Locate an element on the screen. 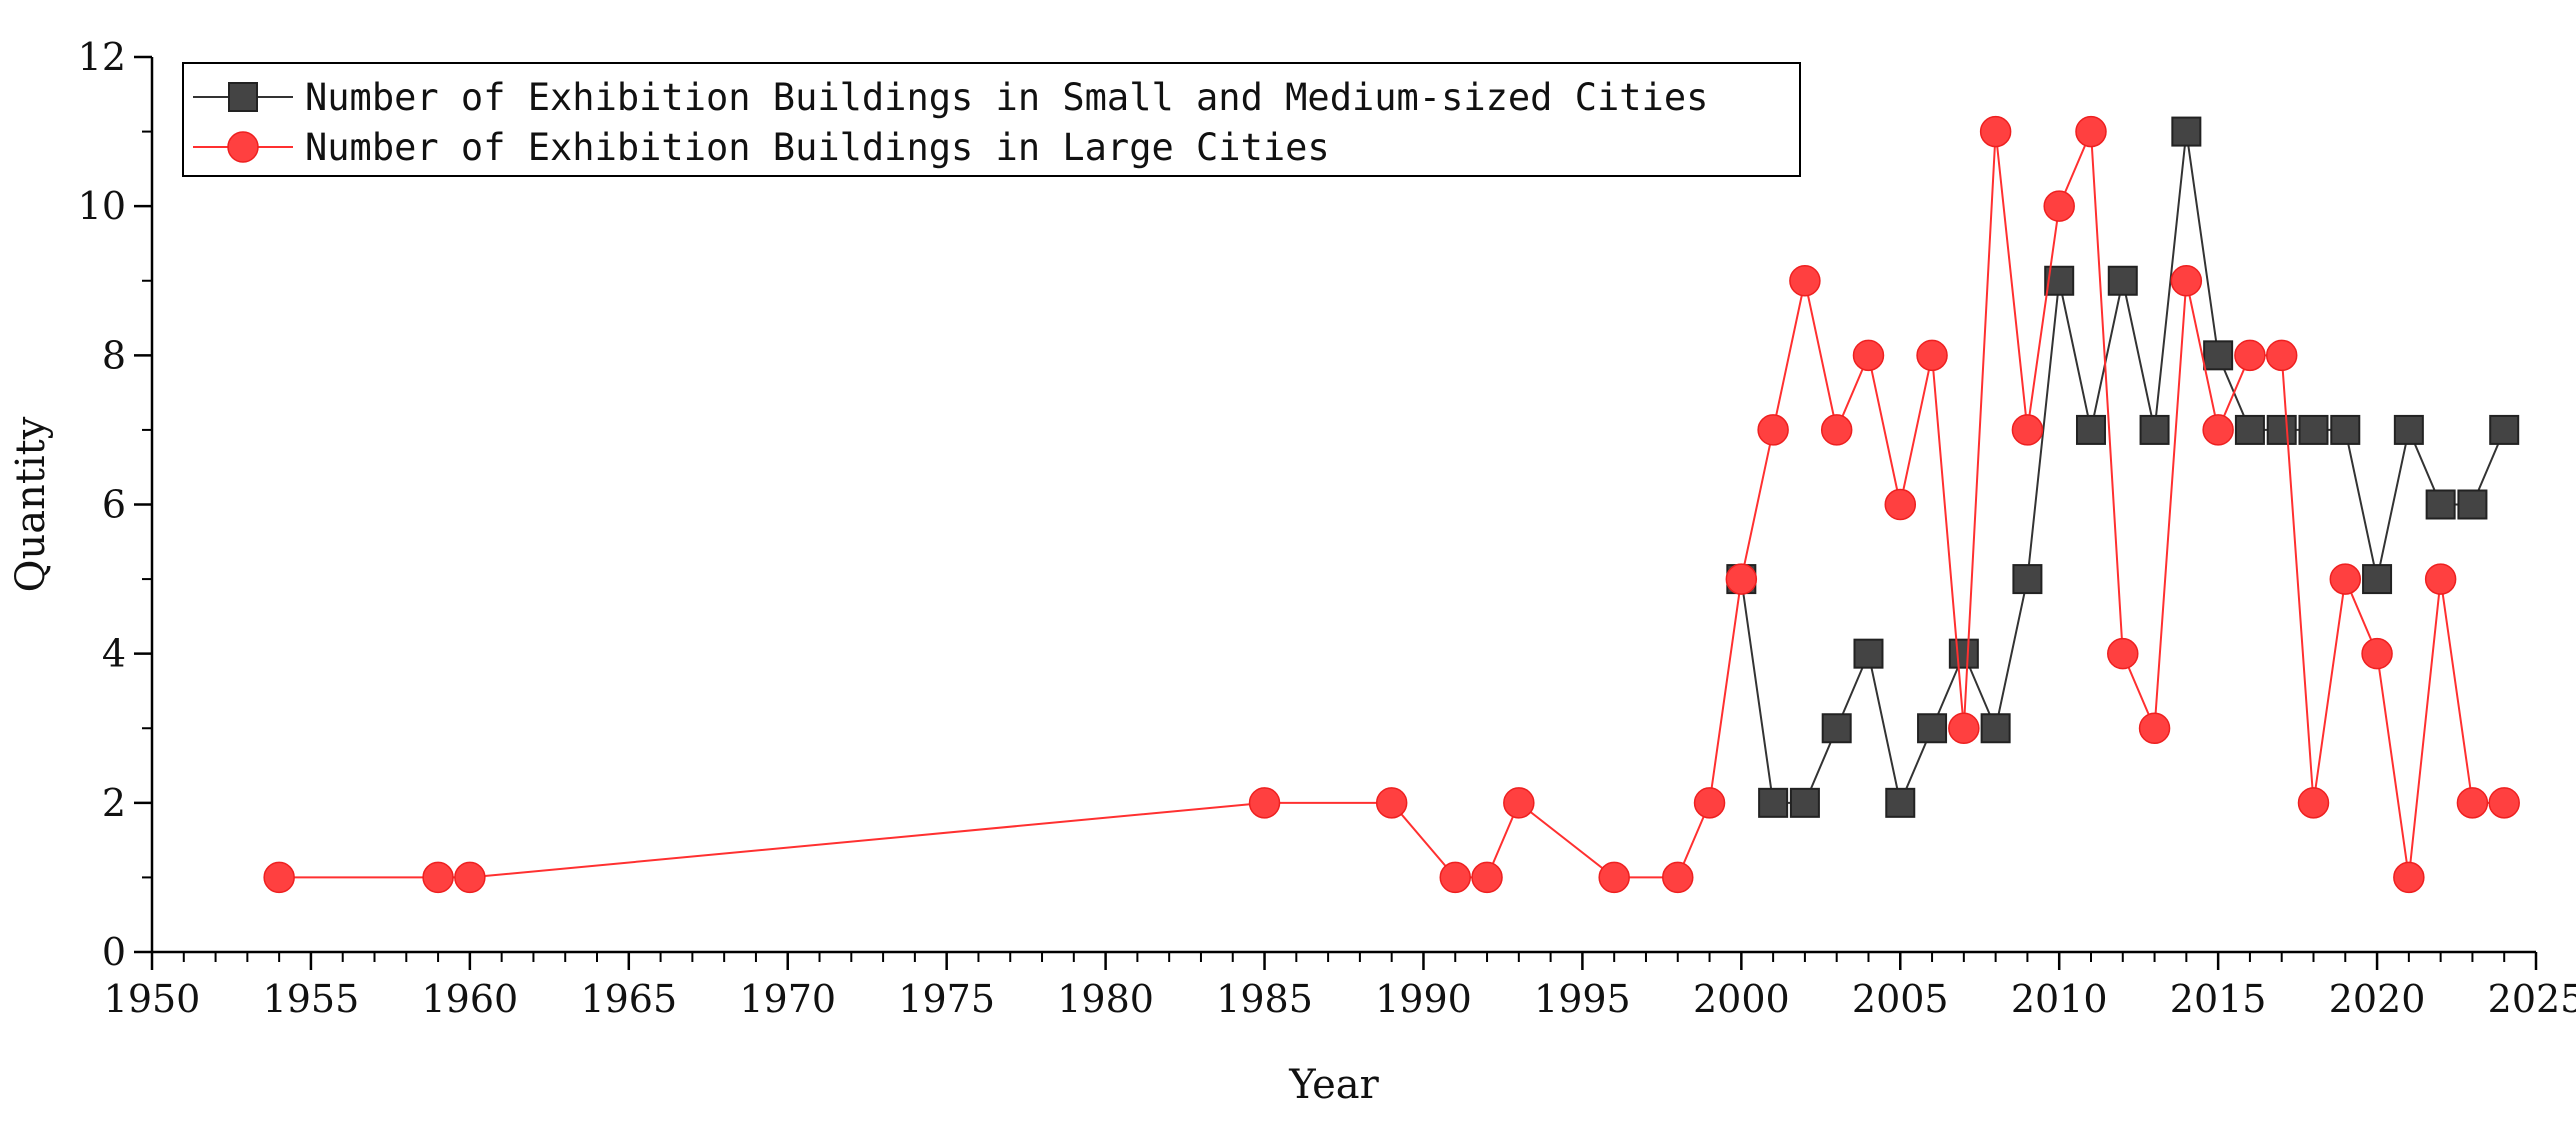 The image size is (2576, 1123). x-tick-label: 2020 is located at coordinates (2377, 999).